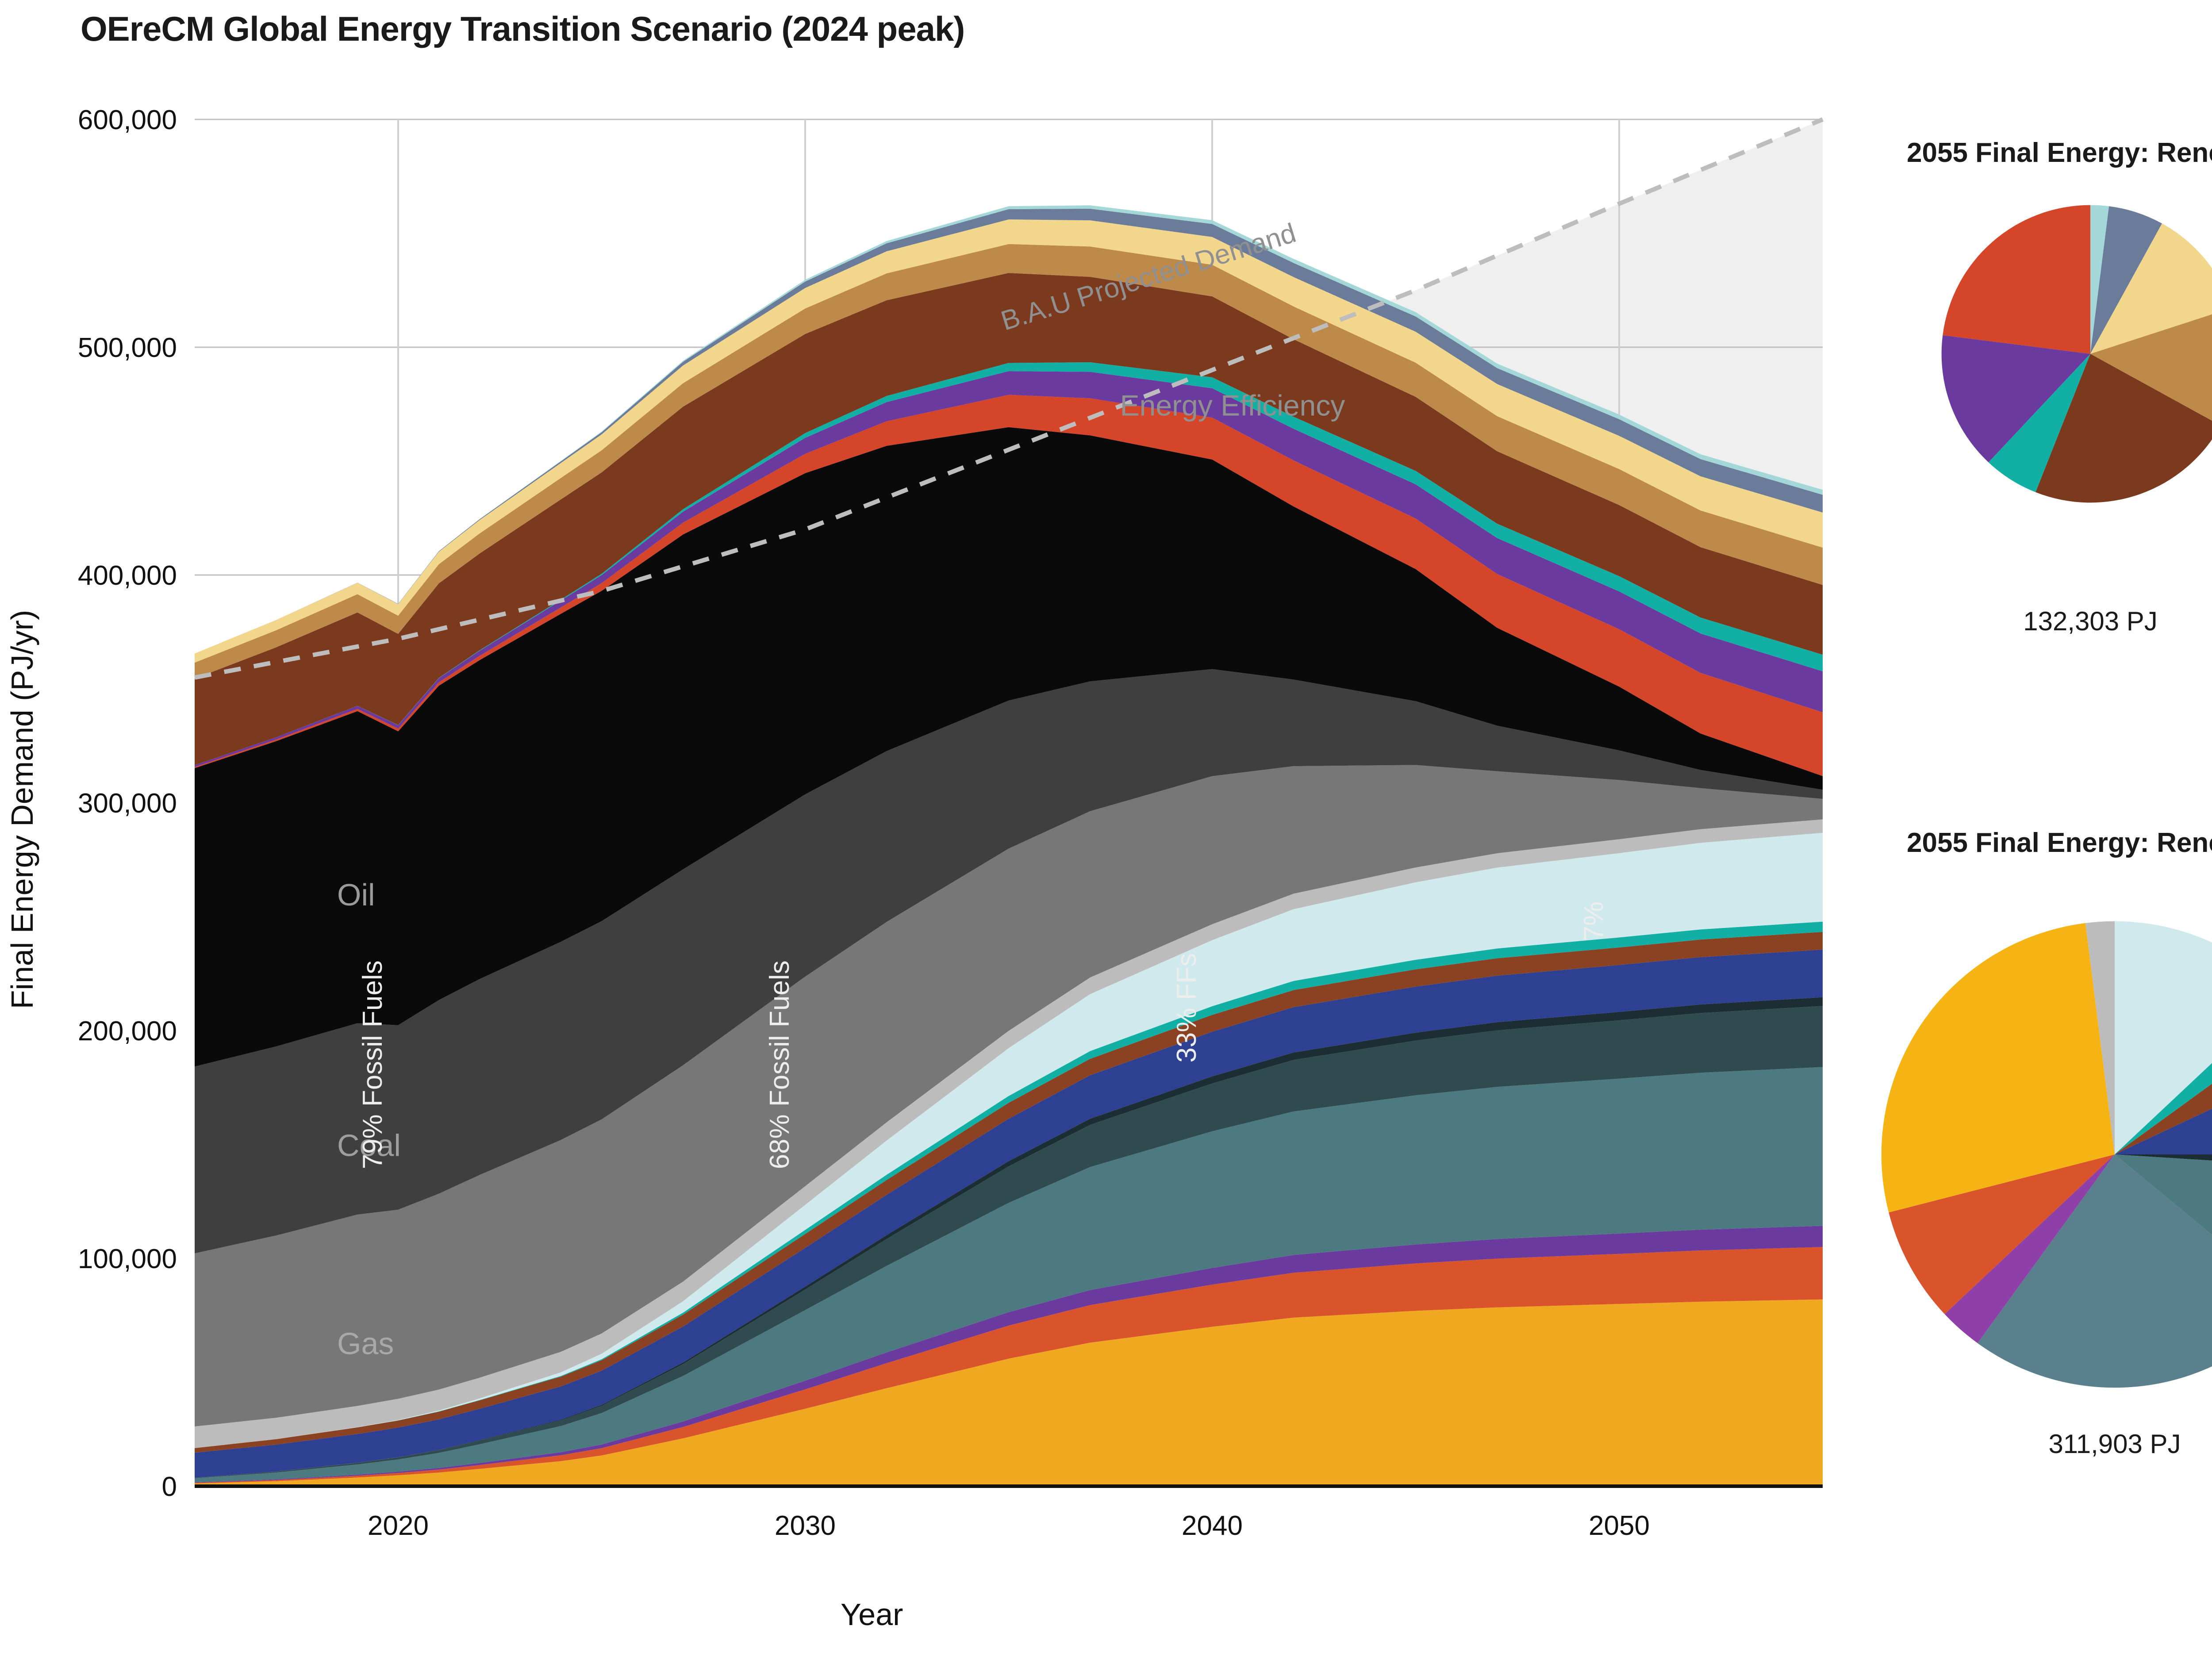 Image resolution: width=2212 pixels, height=1664 pixels. Describe the element at coordinates (128, 120) in the screenshot. I see `y-tick-label: 600,000` at that location.